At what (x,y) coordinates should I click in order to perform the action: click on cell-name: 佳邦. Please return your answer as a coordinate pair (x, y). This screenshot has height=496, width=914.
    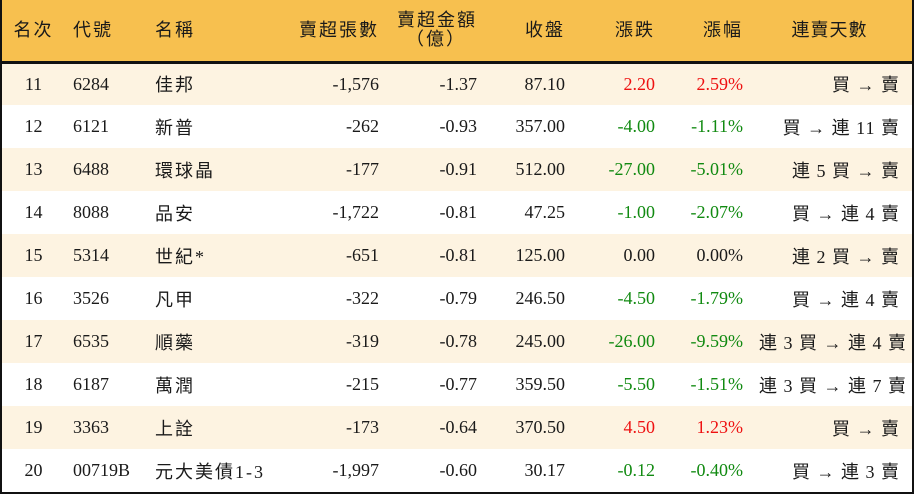
    Looking at the image, I should click on (175, 85).